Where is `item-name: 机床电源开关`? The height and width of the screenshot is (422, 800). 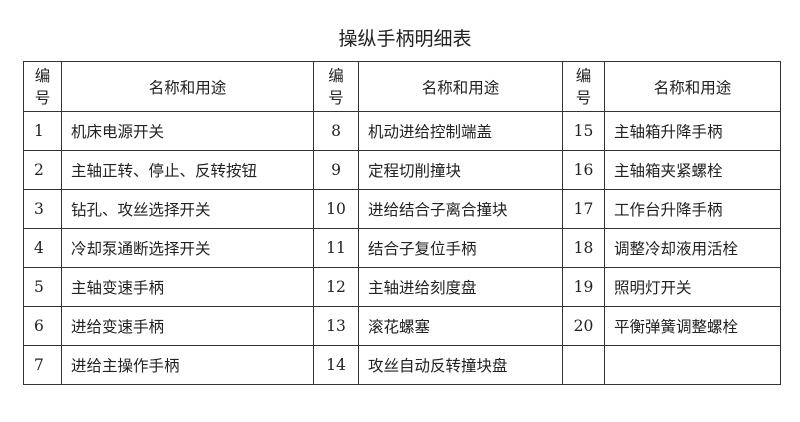 item-name: 机床电源开关 is located at coordinates (187, 131).